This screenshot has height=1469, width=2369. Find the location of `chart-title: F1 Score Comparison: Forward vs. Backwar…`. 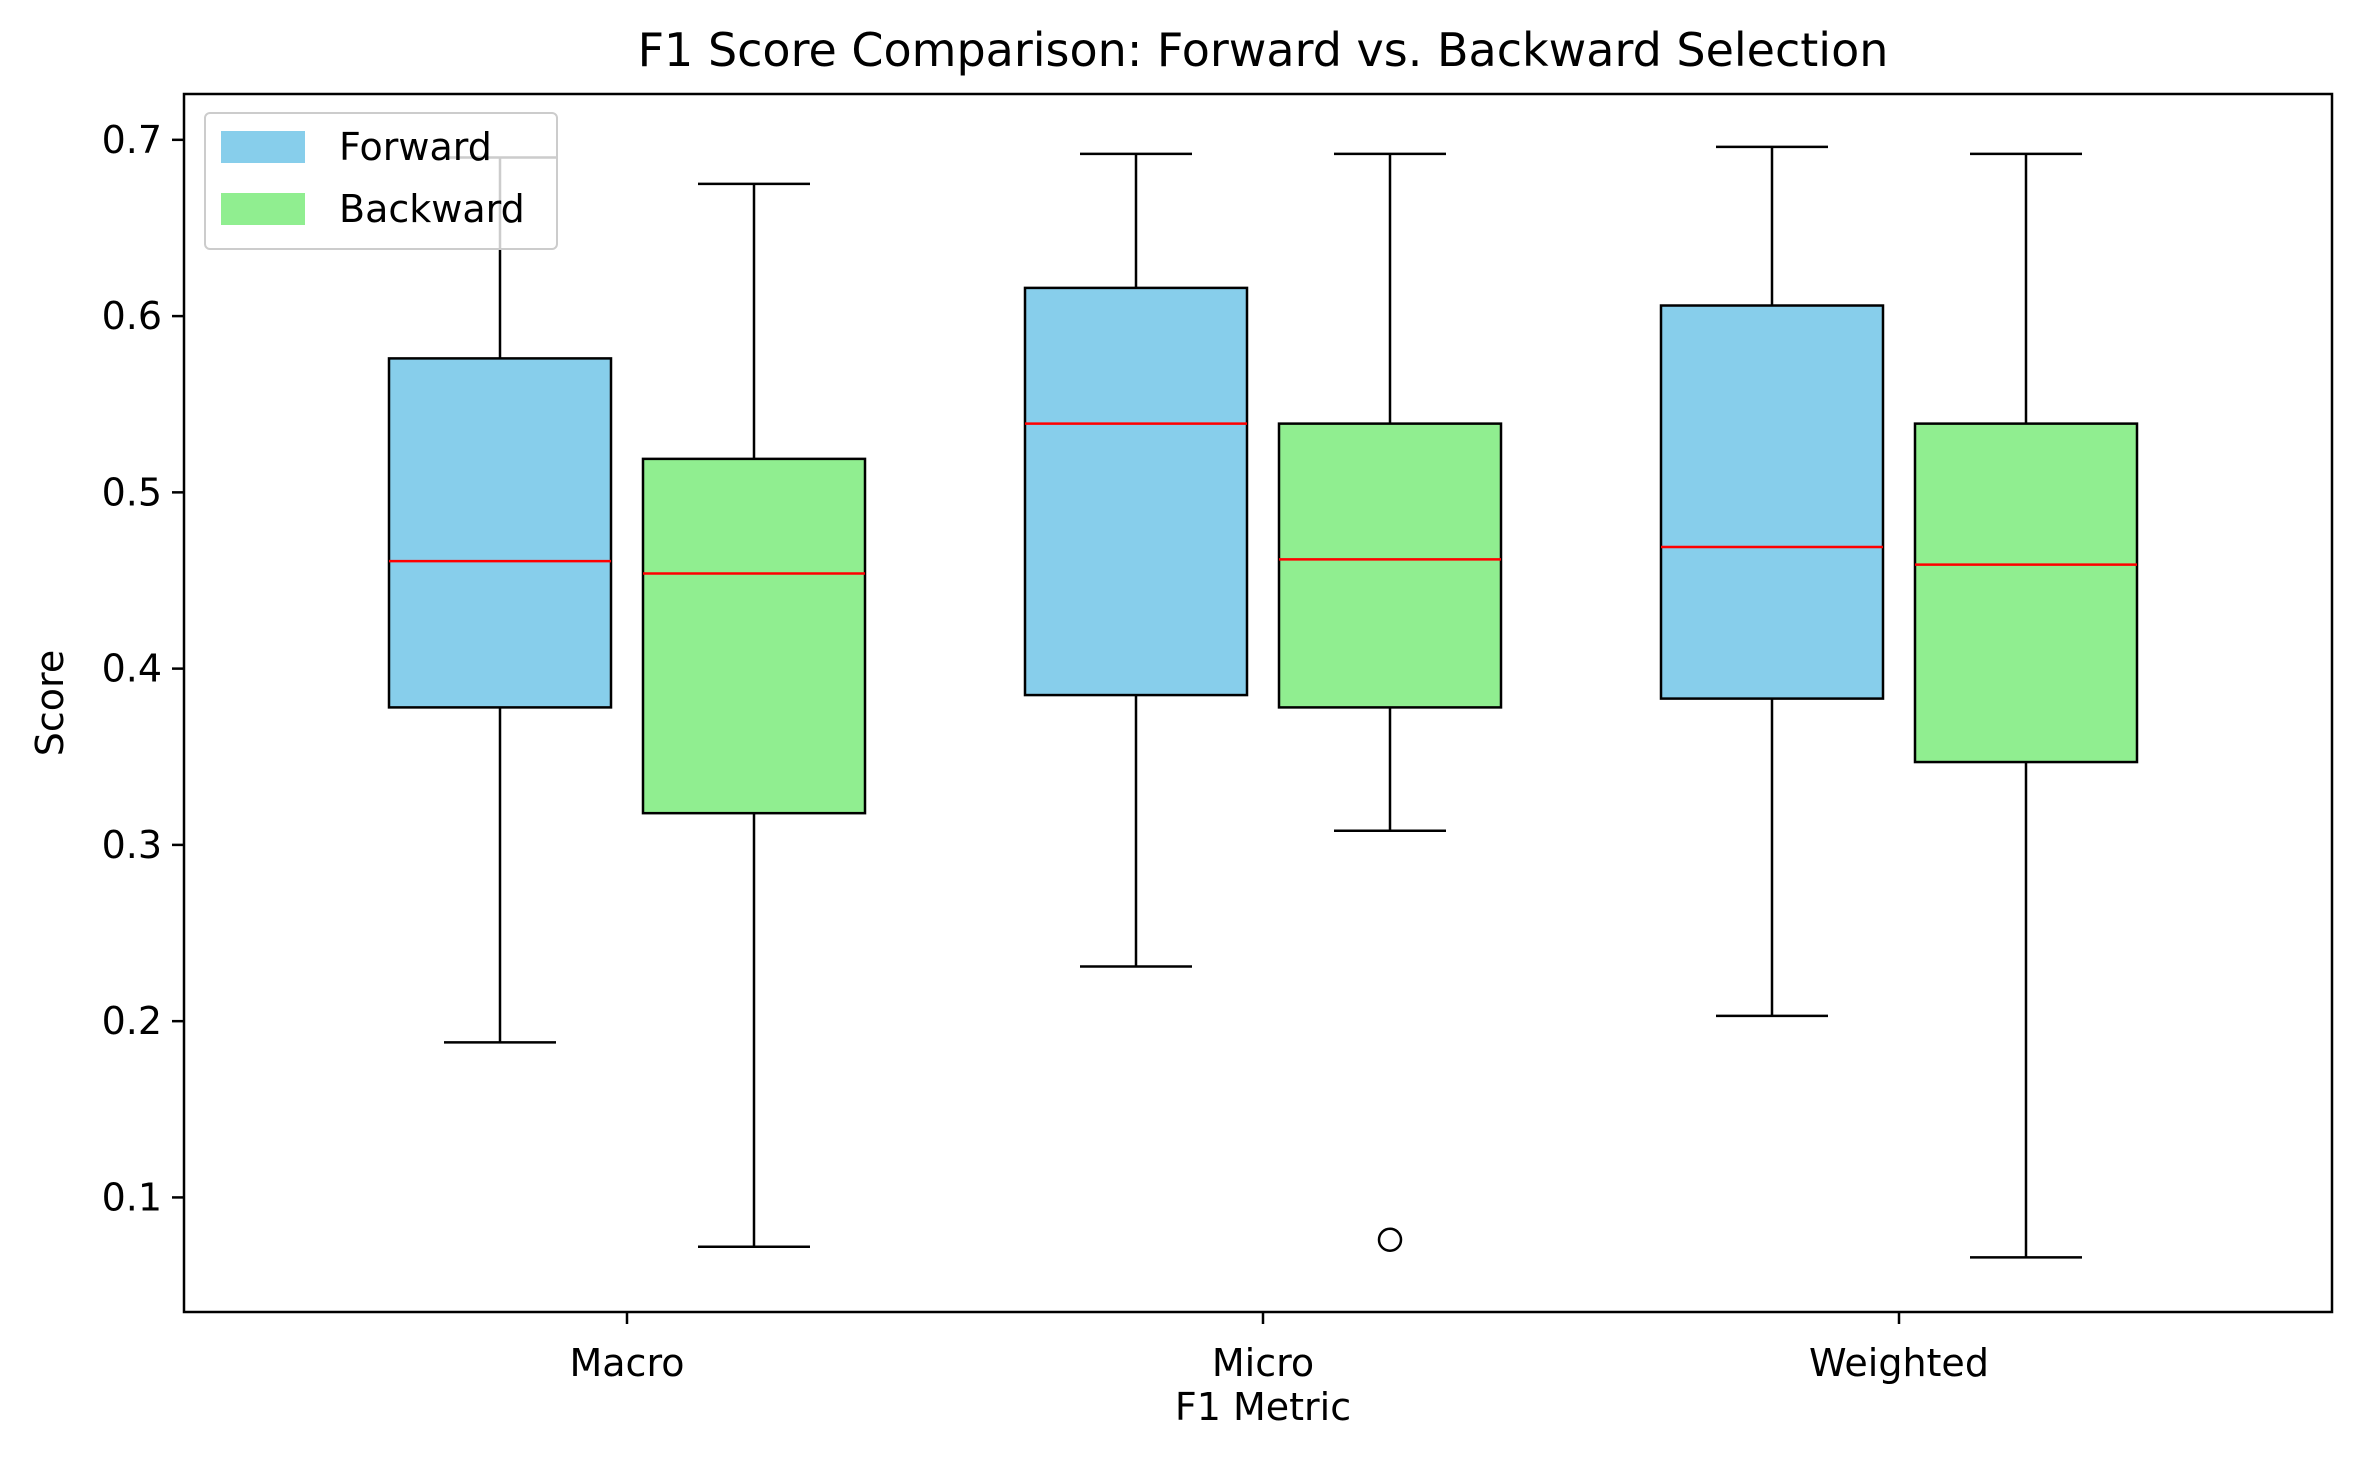

chart-title: F1 Score Comparison: Forward vs. Backwar… is located at coordinates (1263, 50).